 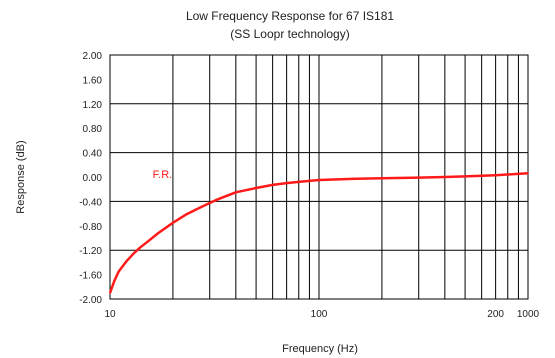 I want to click on y-tick-label: 0.40, so click(x=93, y=154).